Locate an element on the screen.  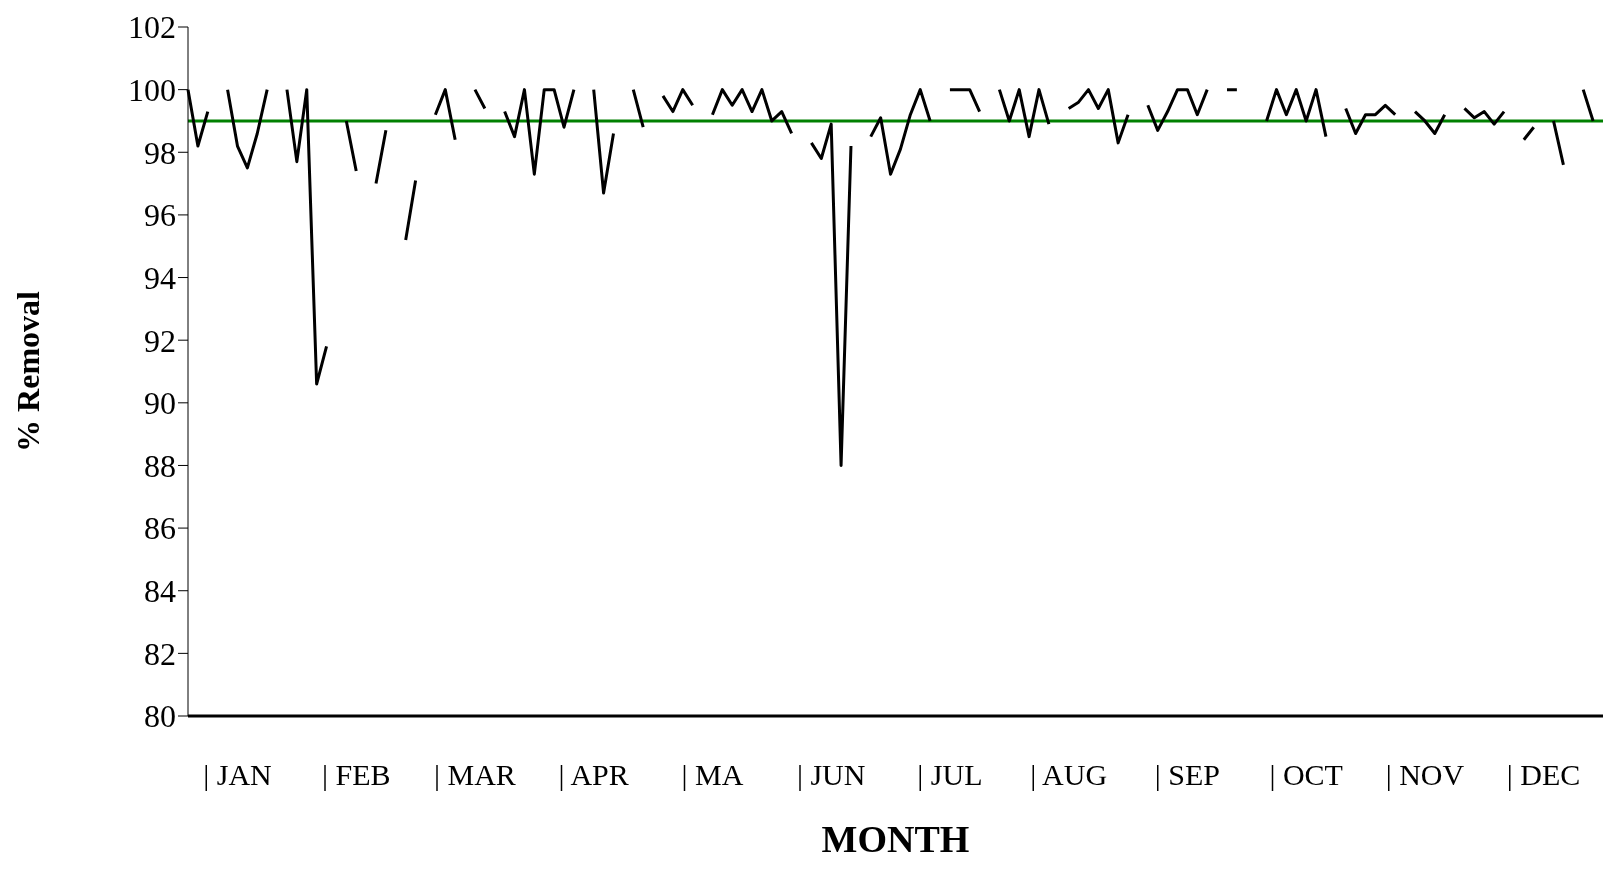
y-tick-label: 98 is located at coordinates (160, 152).